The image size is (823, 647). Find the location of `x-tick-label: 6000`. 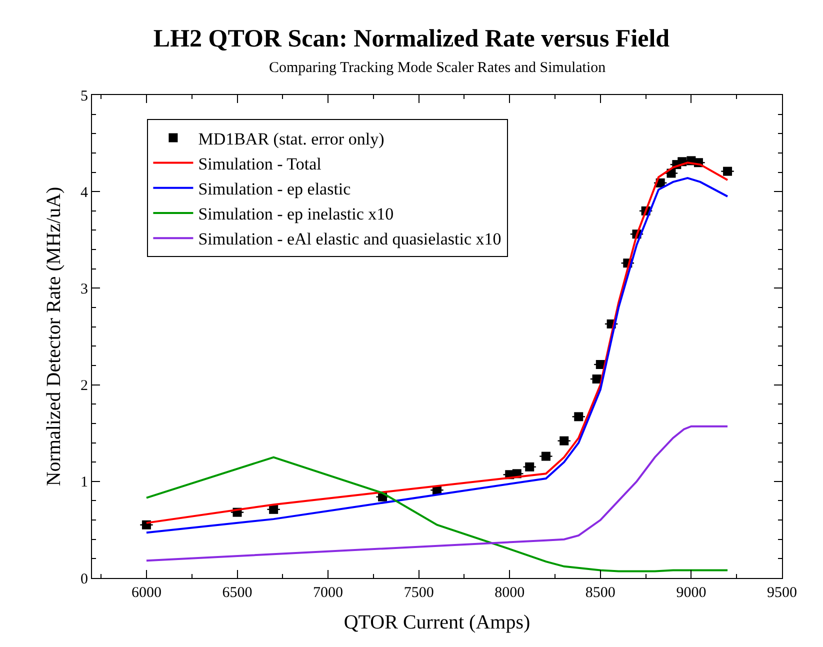

x-tick-label: 6000 is located at coordinates (146, 593).